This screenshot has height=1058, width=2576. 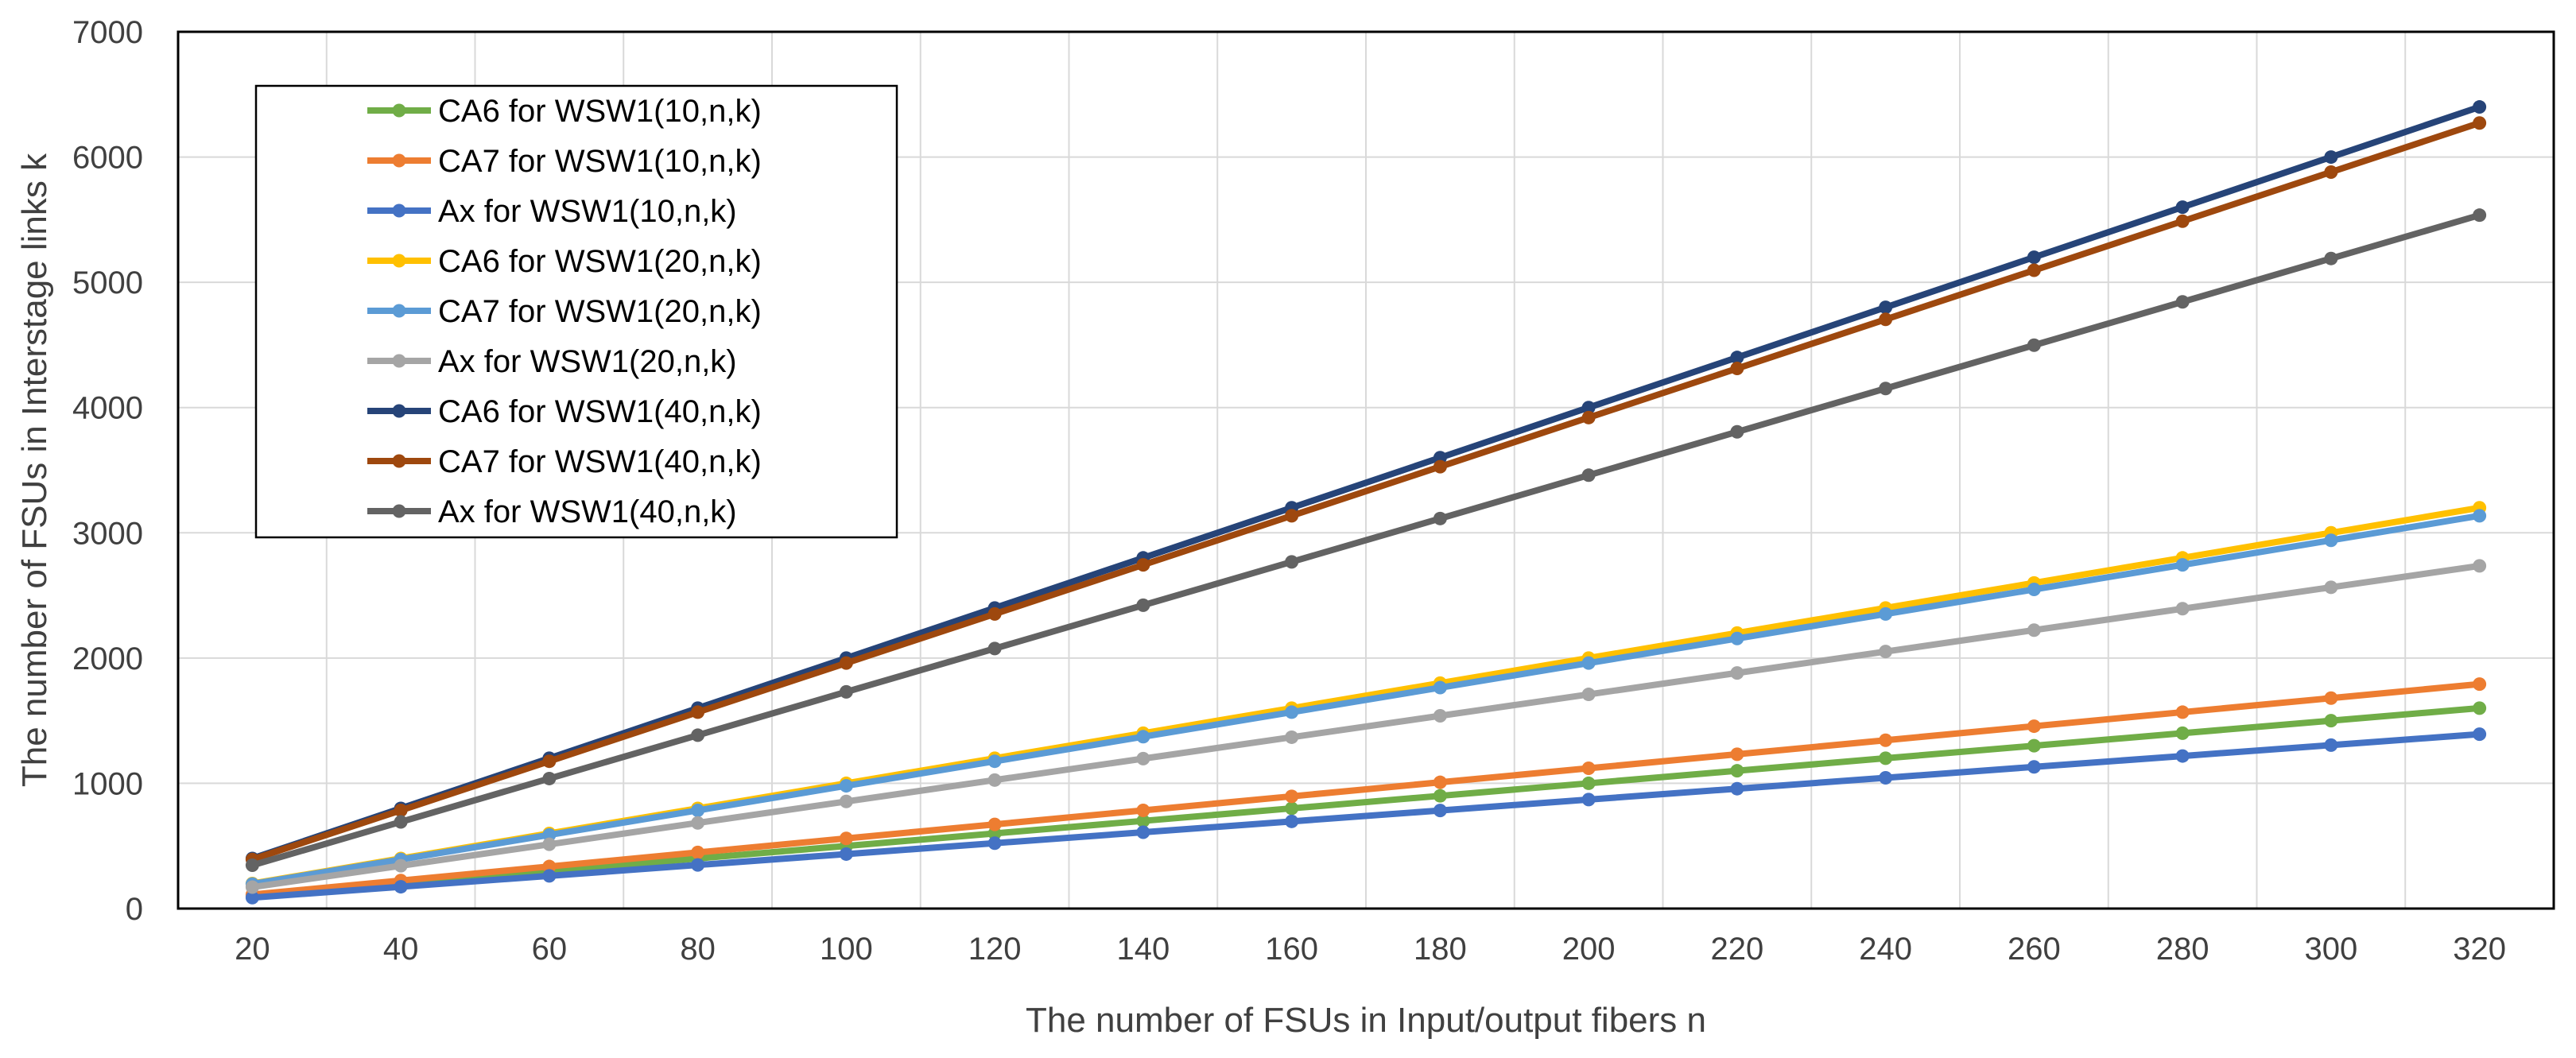 What do you see at coordinates (552, 361) in the screenshot?
I see `legend-entry: Ax for WSW1(20,n,k)` at bounding box center [552, 361].